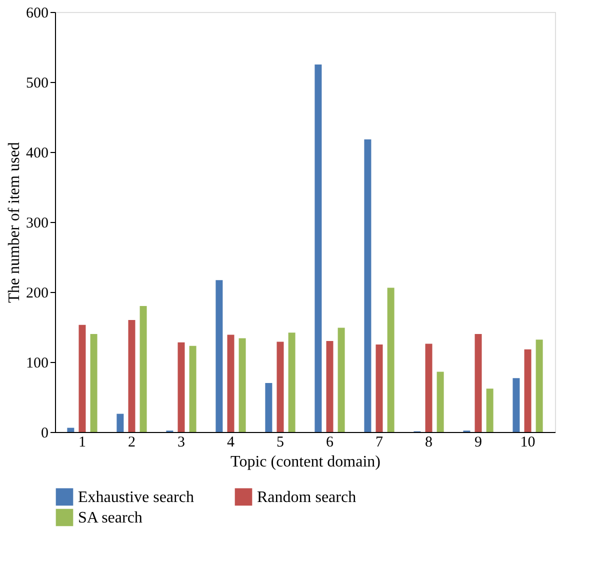 The width and height of the screenshot is (608, 586). What do you see at coordinates (132, 442) in the screenshot?
I see `x-tick-label: 2` at bounding box center [132, 442].